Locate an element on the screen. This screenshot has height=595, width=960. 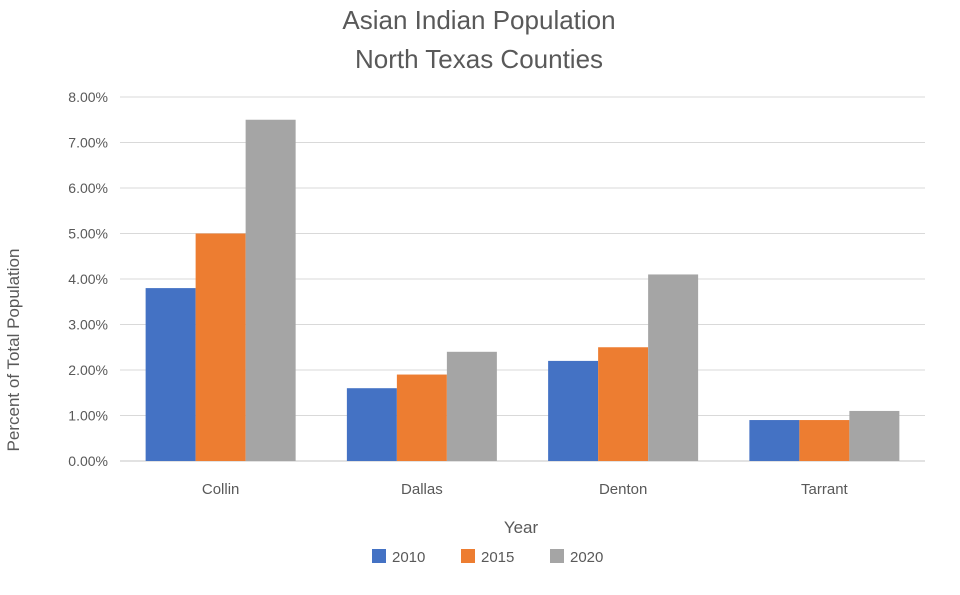
legend: 2010 2015 2020 is located at coordinates (487, 557).